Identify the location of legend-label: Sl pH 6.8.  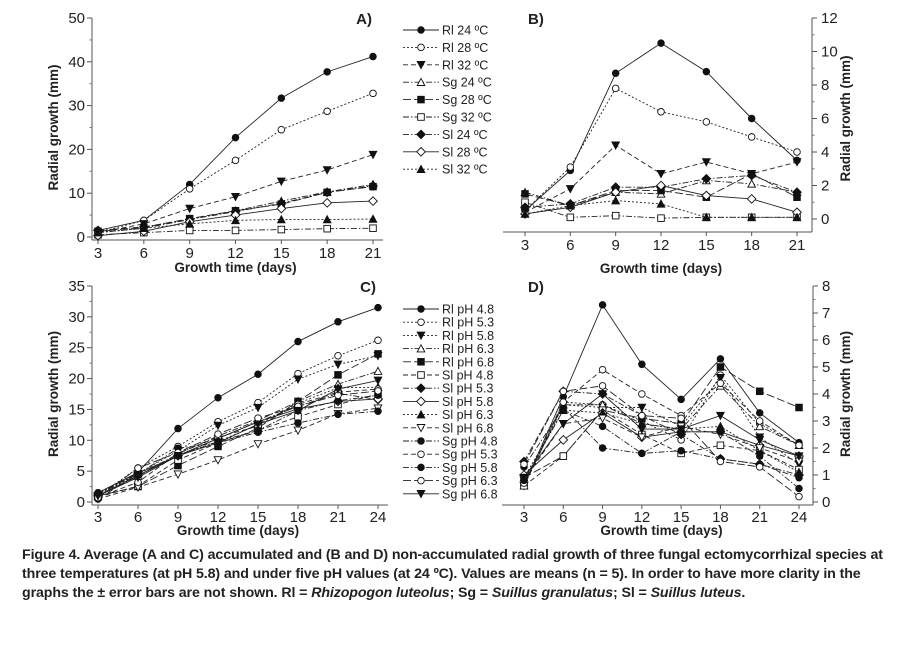
(467, 428).